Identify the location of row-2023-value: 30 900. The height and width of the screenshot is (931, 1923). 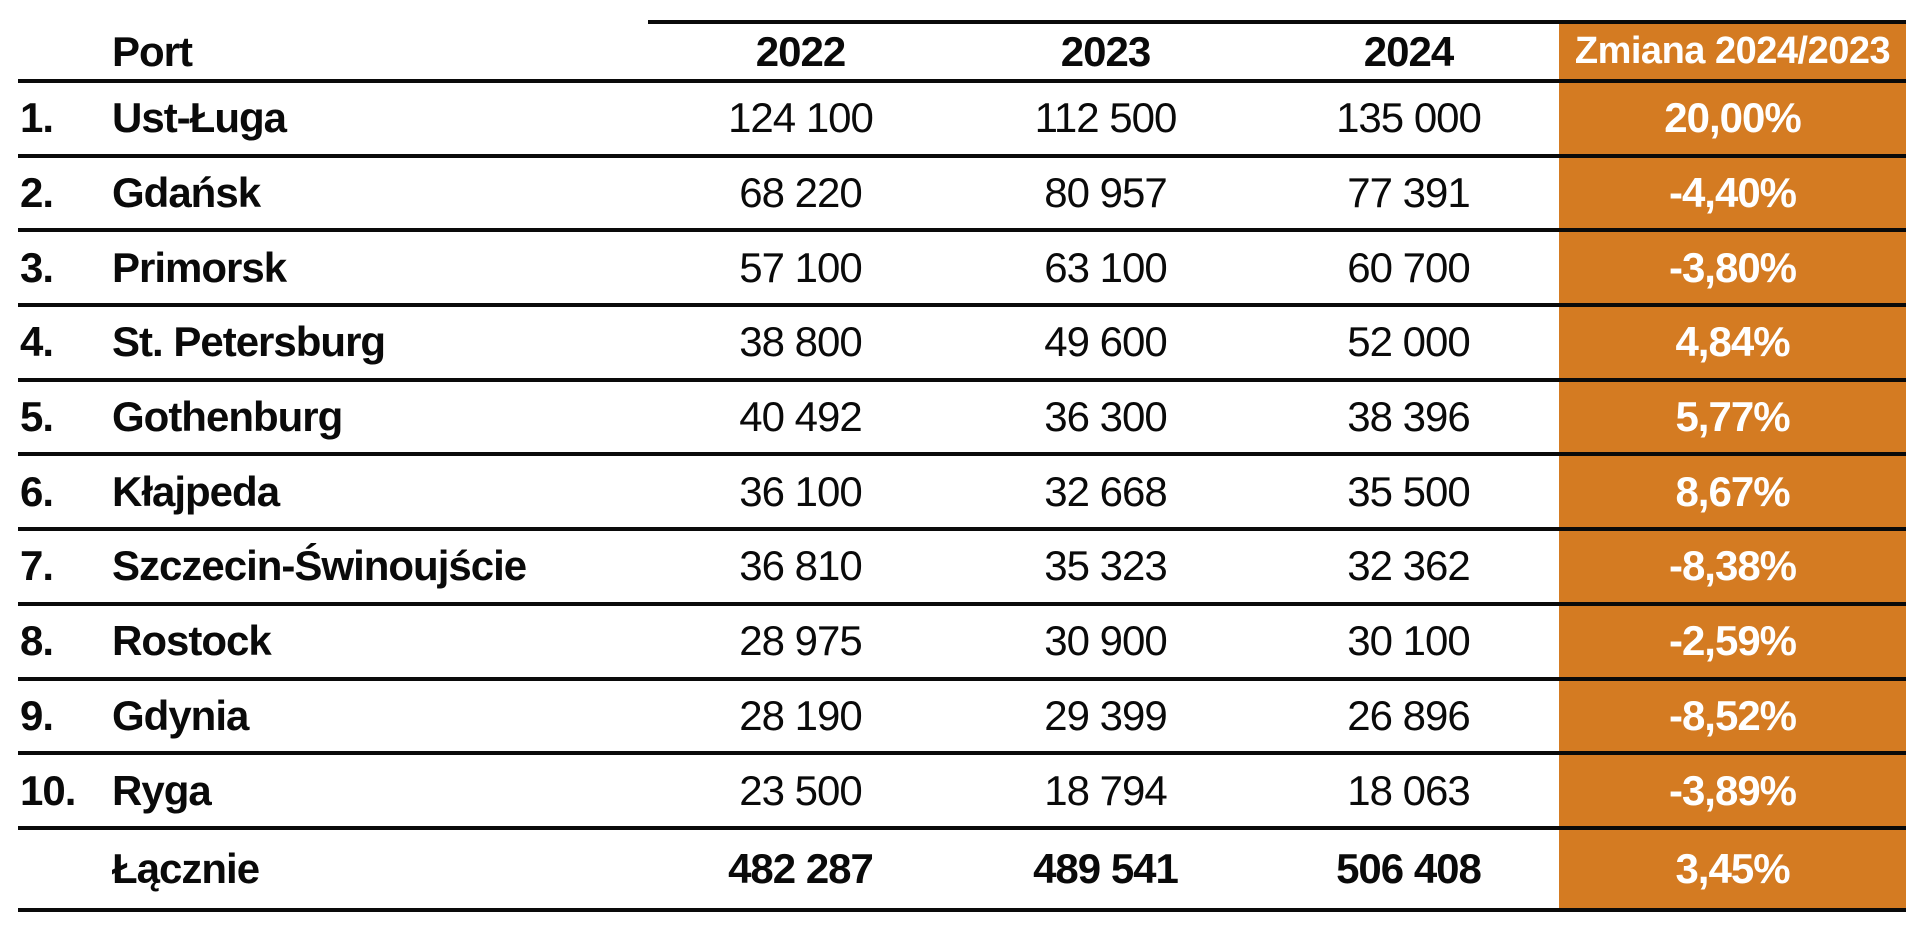
(1105, 641).